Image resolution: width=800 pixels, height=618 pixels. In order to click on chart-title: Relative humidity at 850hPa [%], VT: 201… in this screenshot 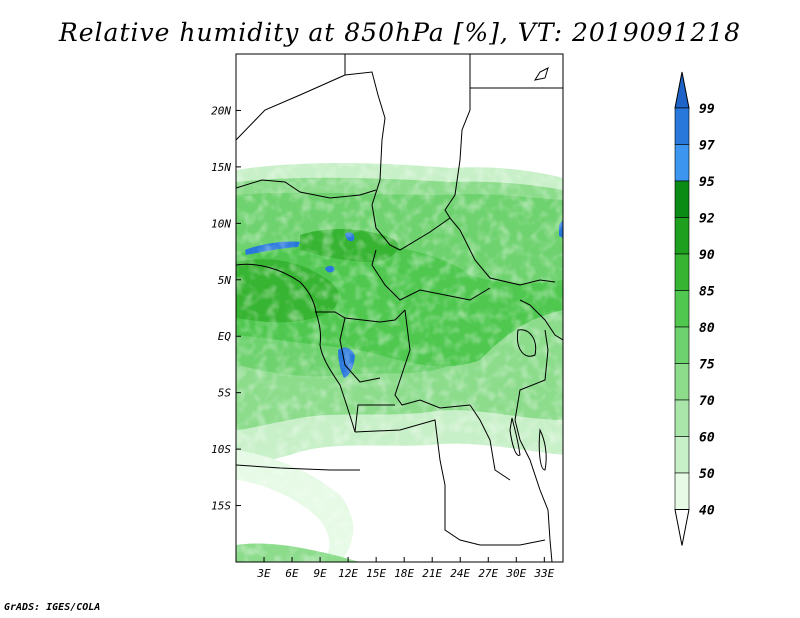, I will do `click(400, 32)`.